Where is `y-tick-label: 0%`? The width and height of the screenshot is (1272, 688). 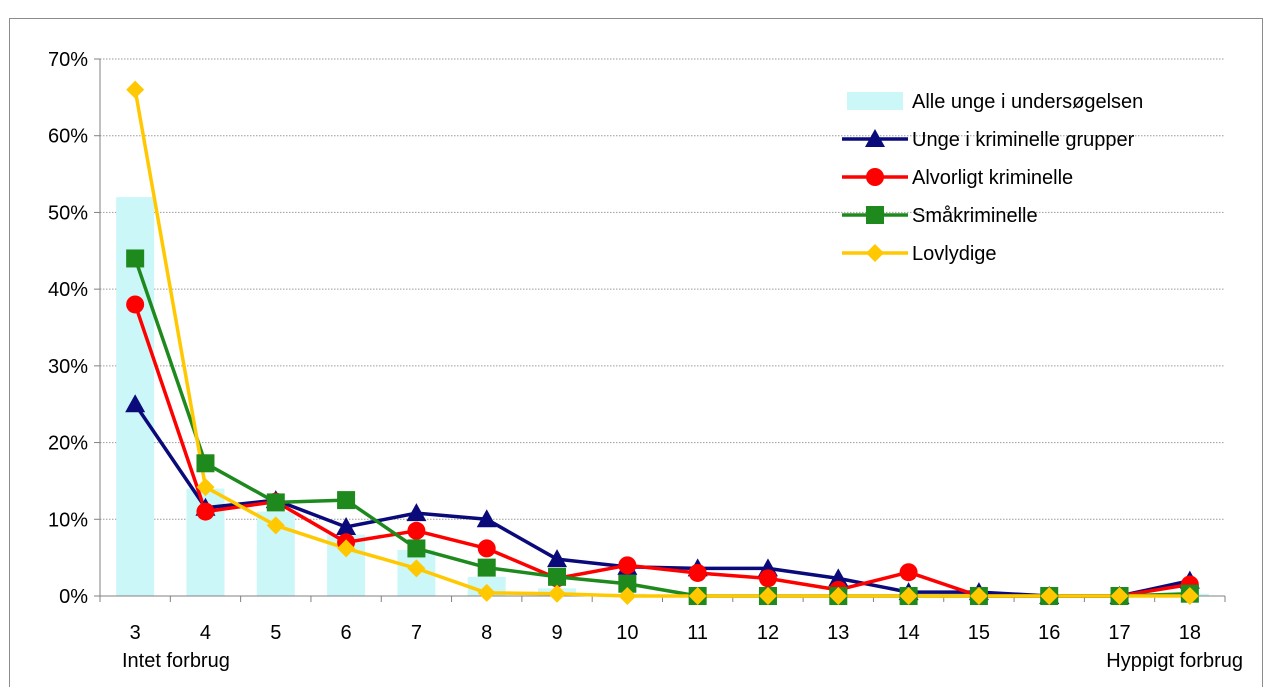 y-tick-label: 0% is located at coordinates (73, 597).